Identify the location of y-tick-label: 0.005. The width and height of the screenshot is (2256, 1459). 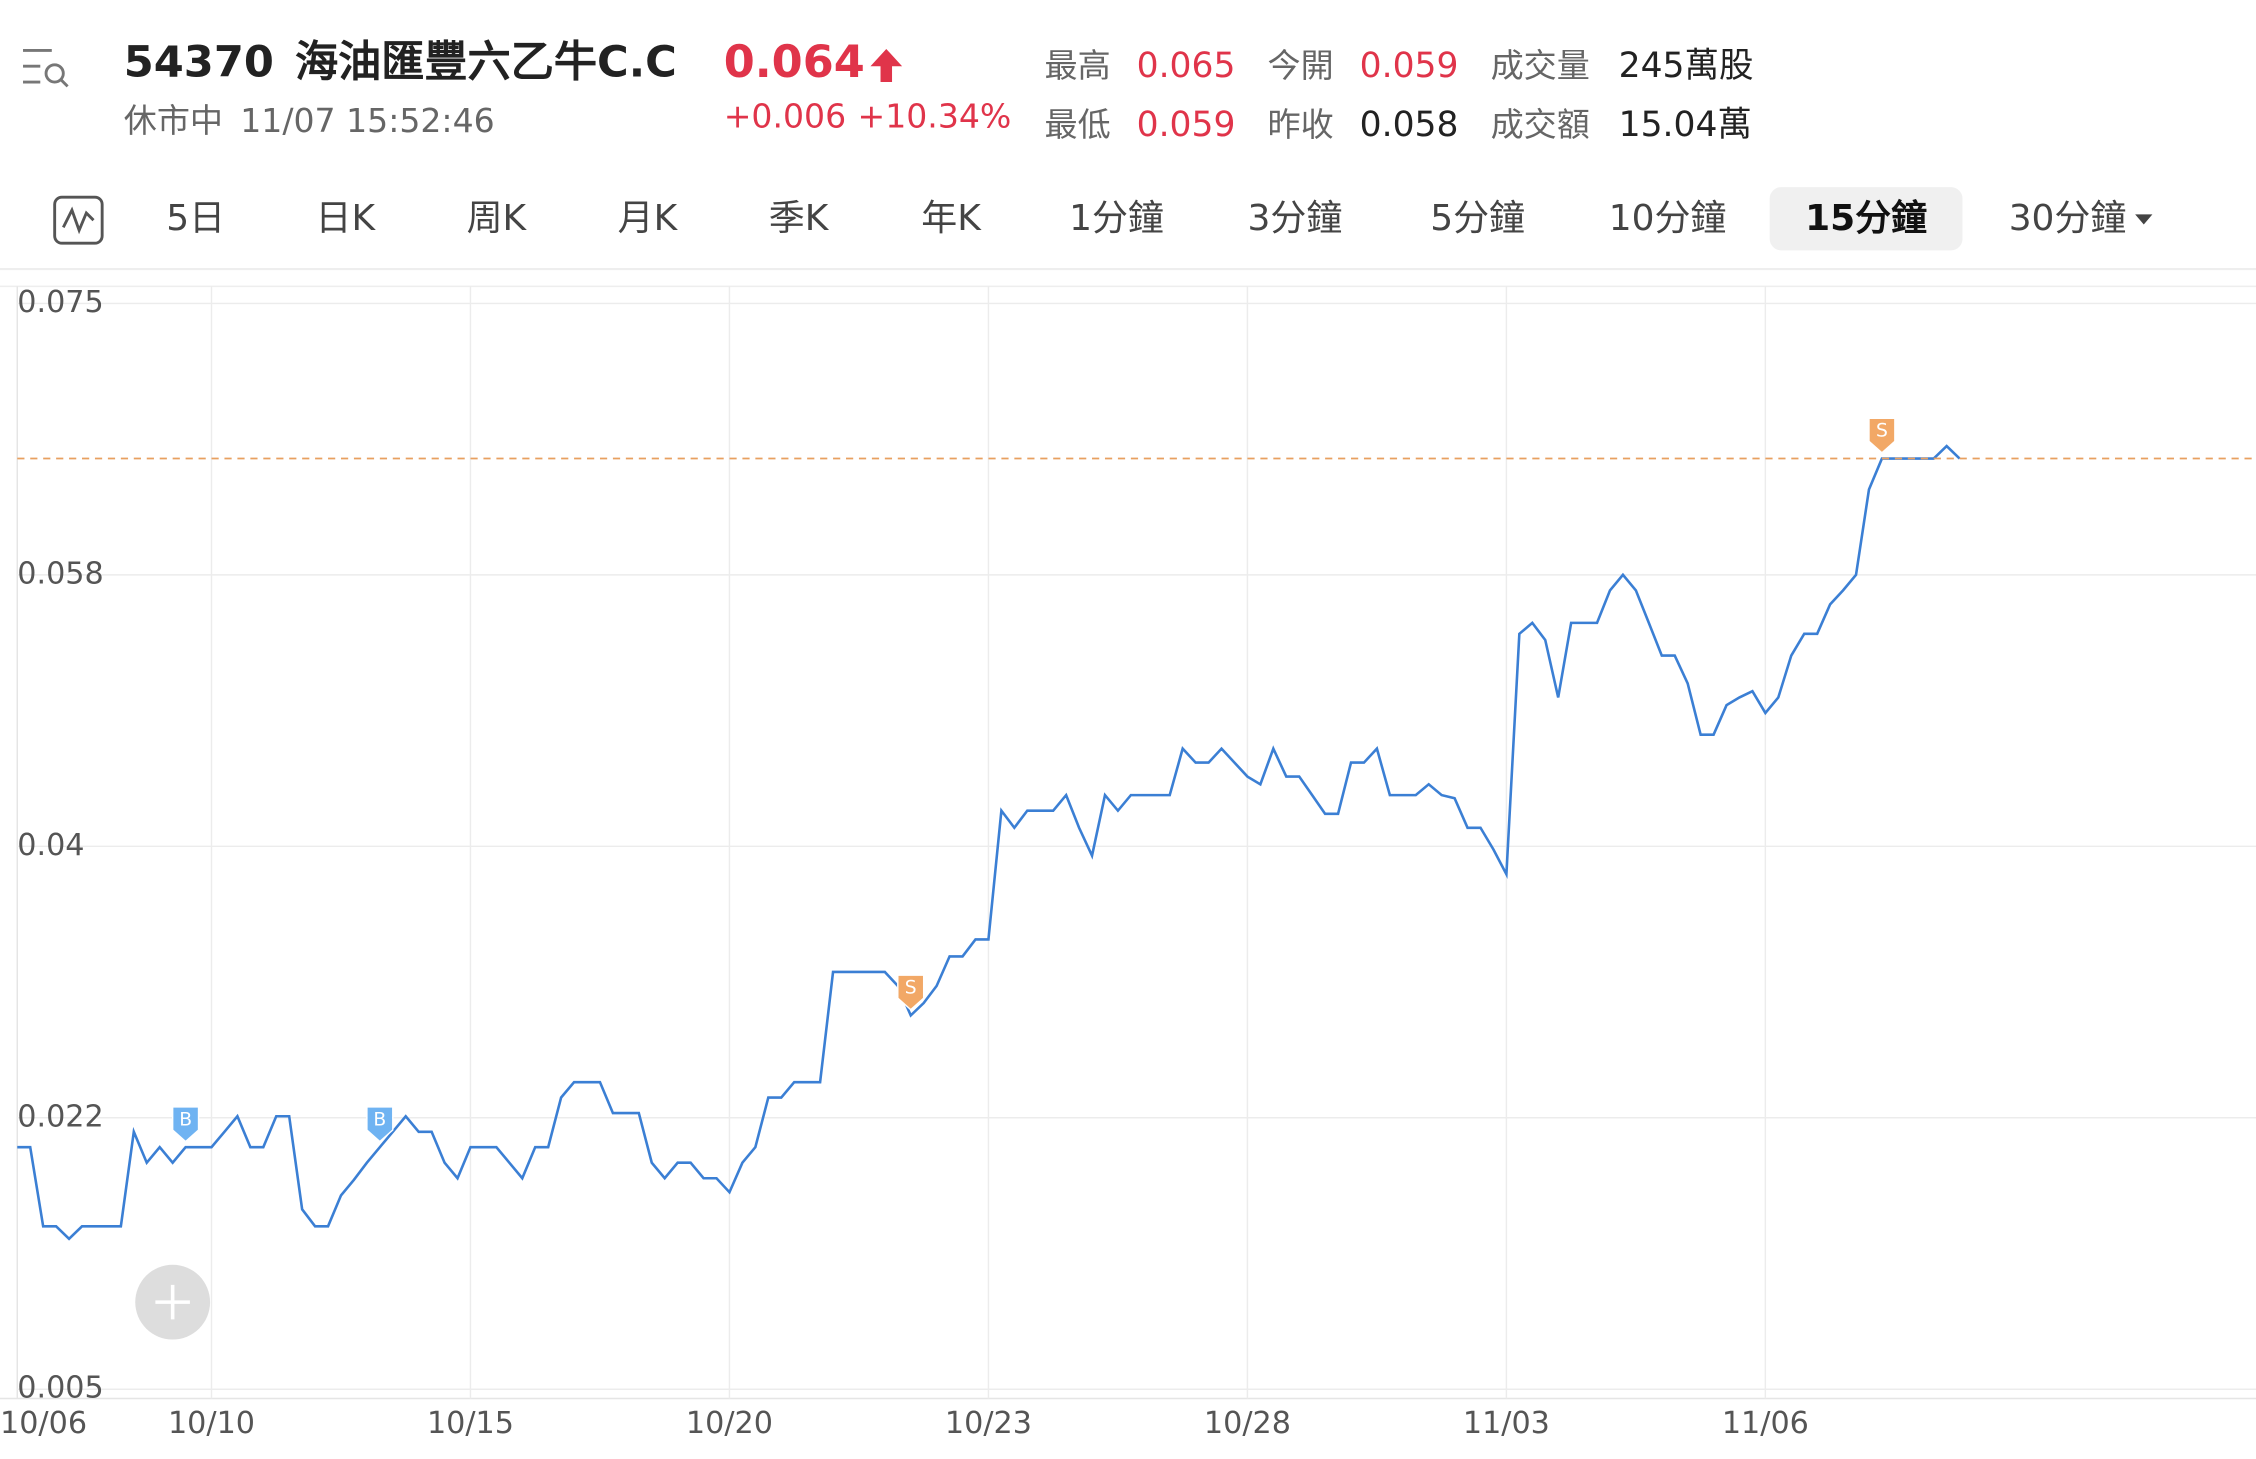
(60, 1388).